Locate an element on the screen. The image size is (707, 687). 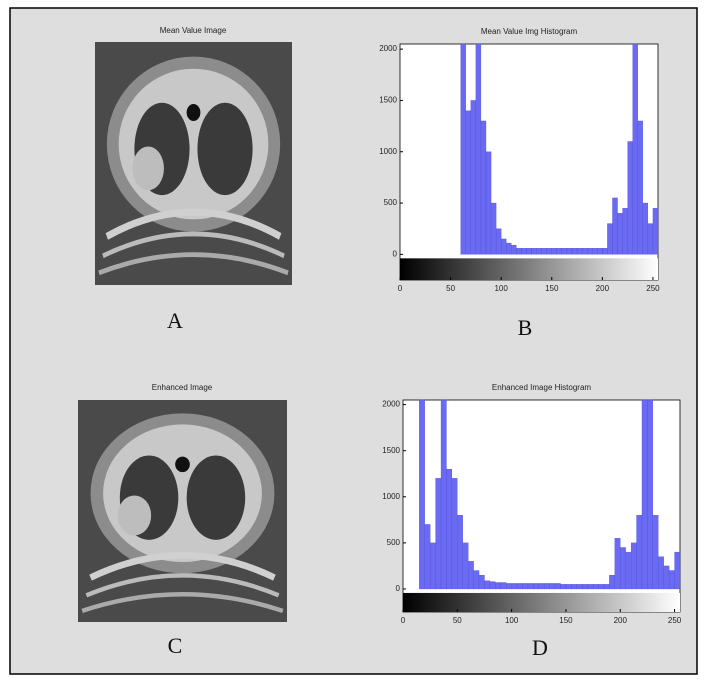
panel-label: A is located at coordinates (175, 320).